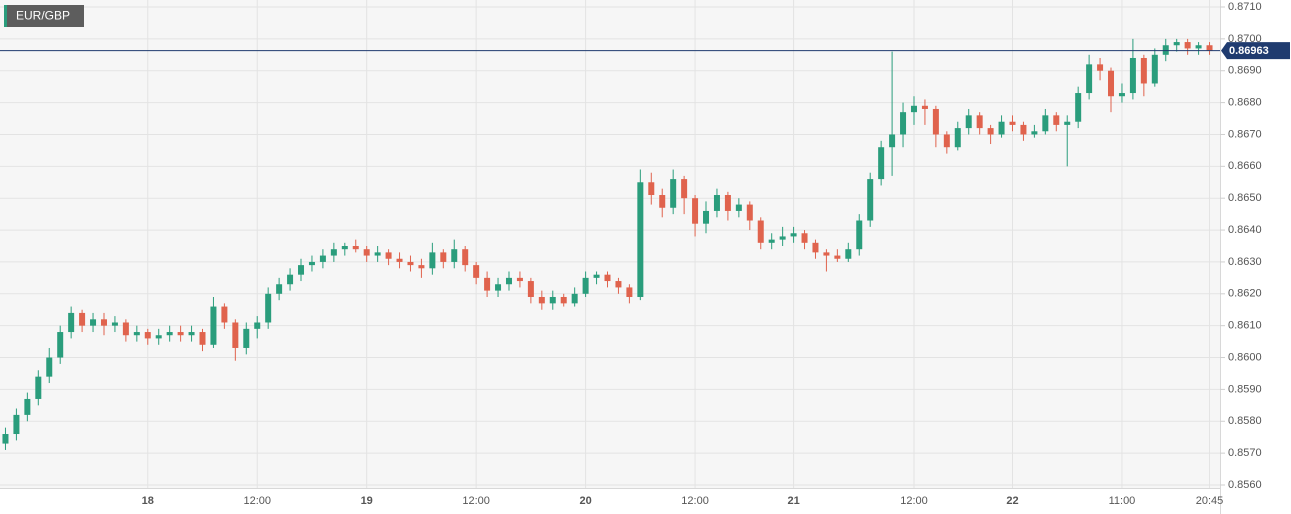 This screenshot has height=514, width=1291. I want to click on x-tick-label: 21, so click(793, 501).